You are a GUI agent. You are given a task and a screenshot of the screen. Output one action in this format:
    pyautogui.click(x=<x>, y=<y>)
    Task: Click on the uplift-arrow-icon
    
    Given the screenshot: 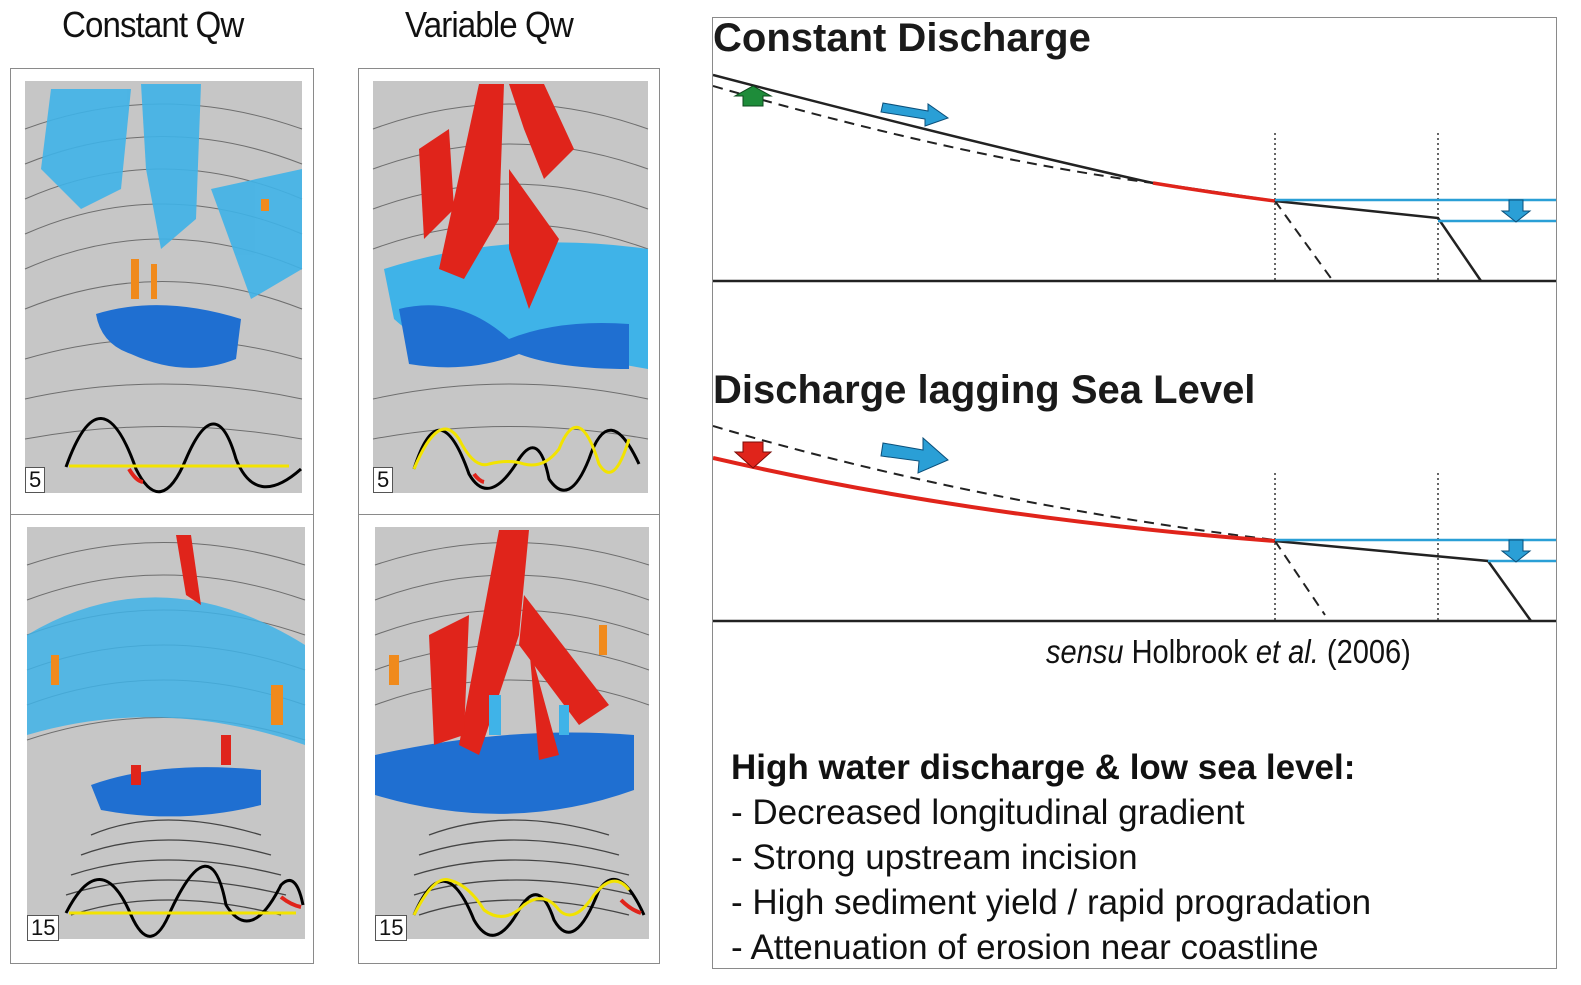 What is the action you would take?
    pyautogui.click(x=753, y=96)
    